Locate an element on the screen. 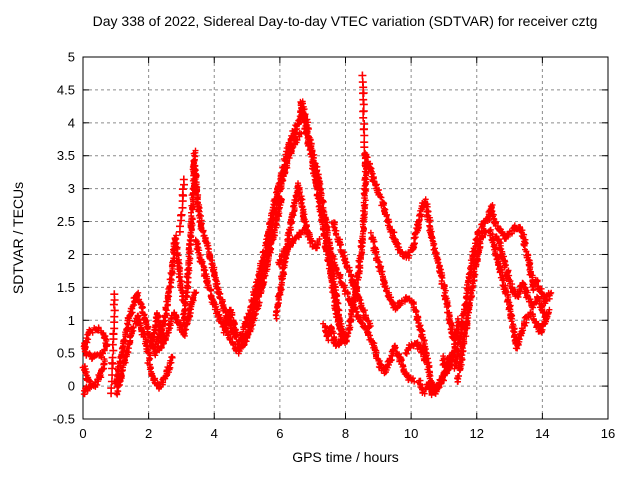  svg-text: 8 is located at coordinates (345, 433).